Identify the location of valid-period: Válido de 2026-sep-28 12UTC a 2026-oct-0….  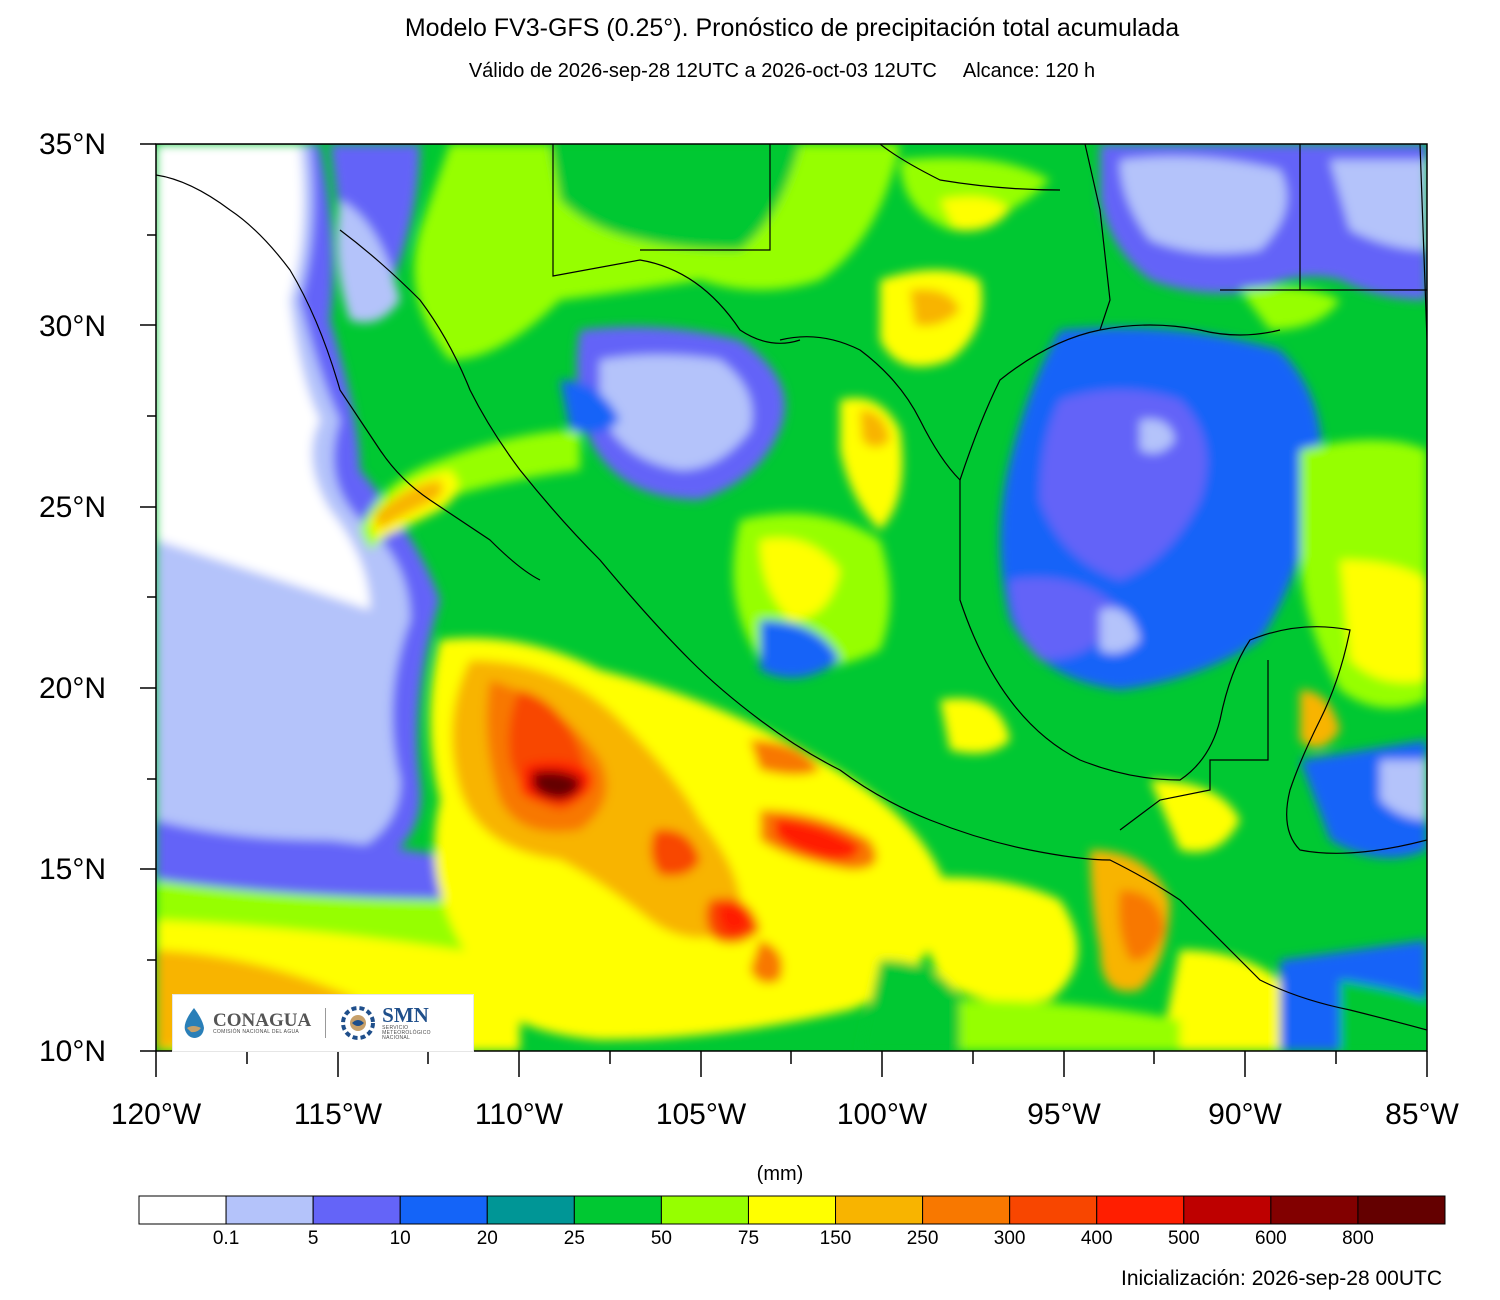
(702, 71).